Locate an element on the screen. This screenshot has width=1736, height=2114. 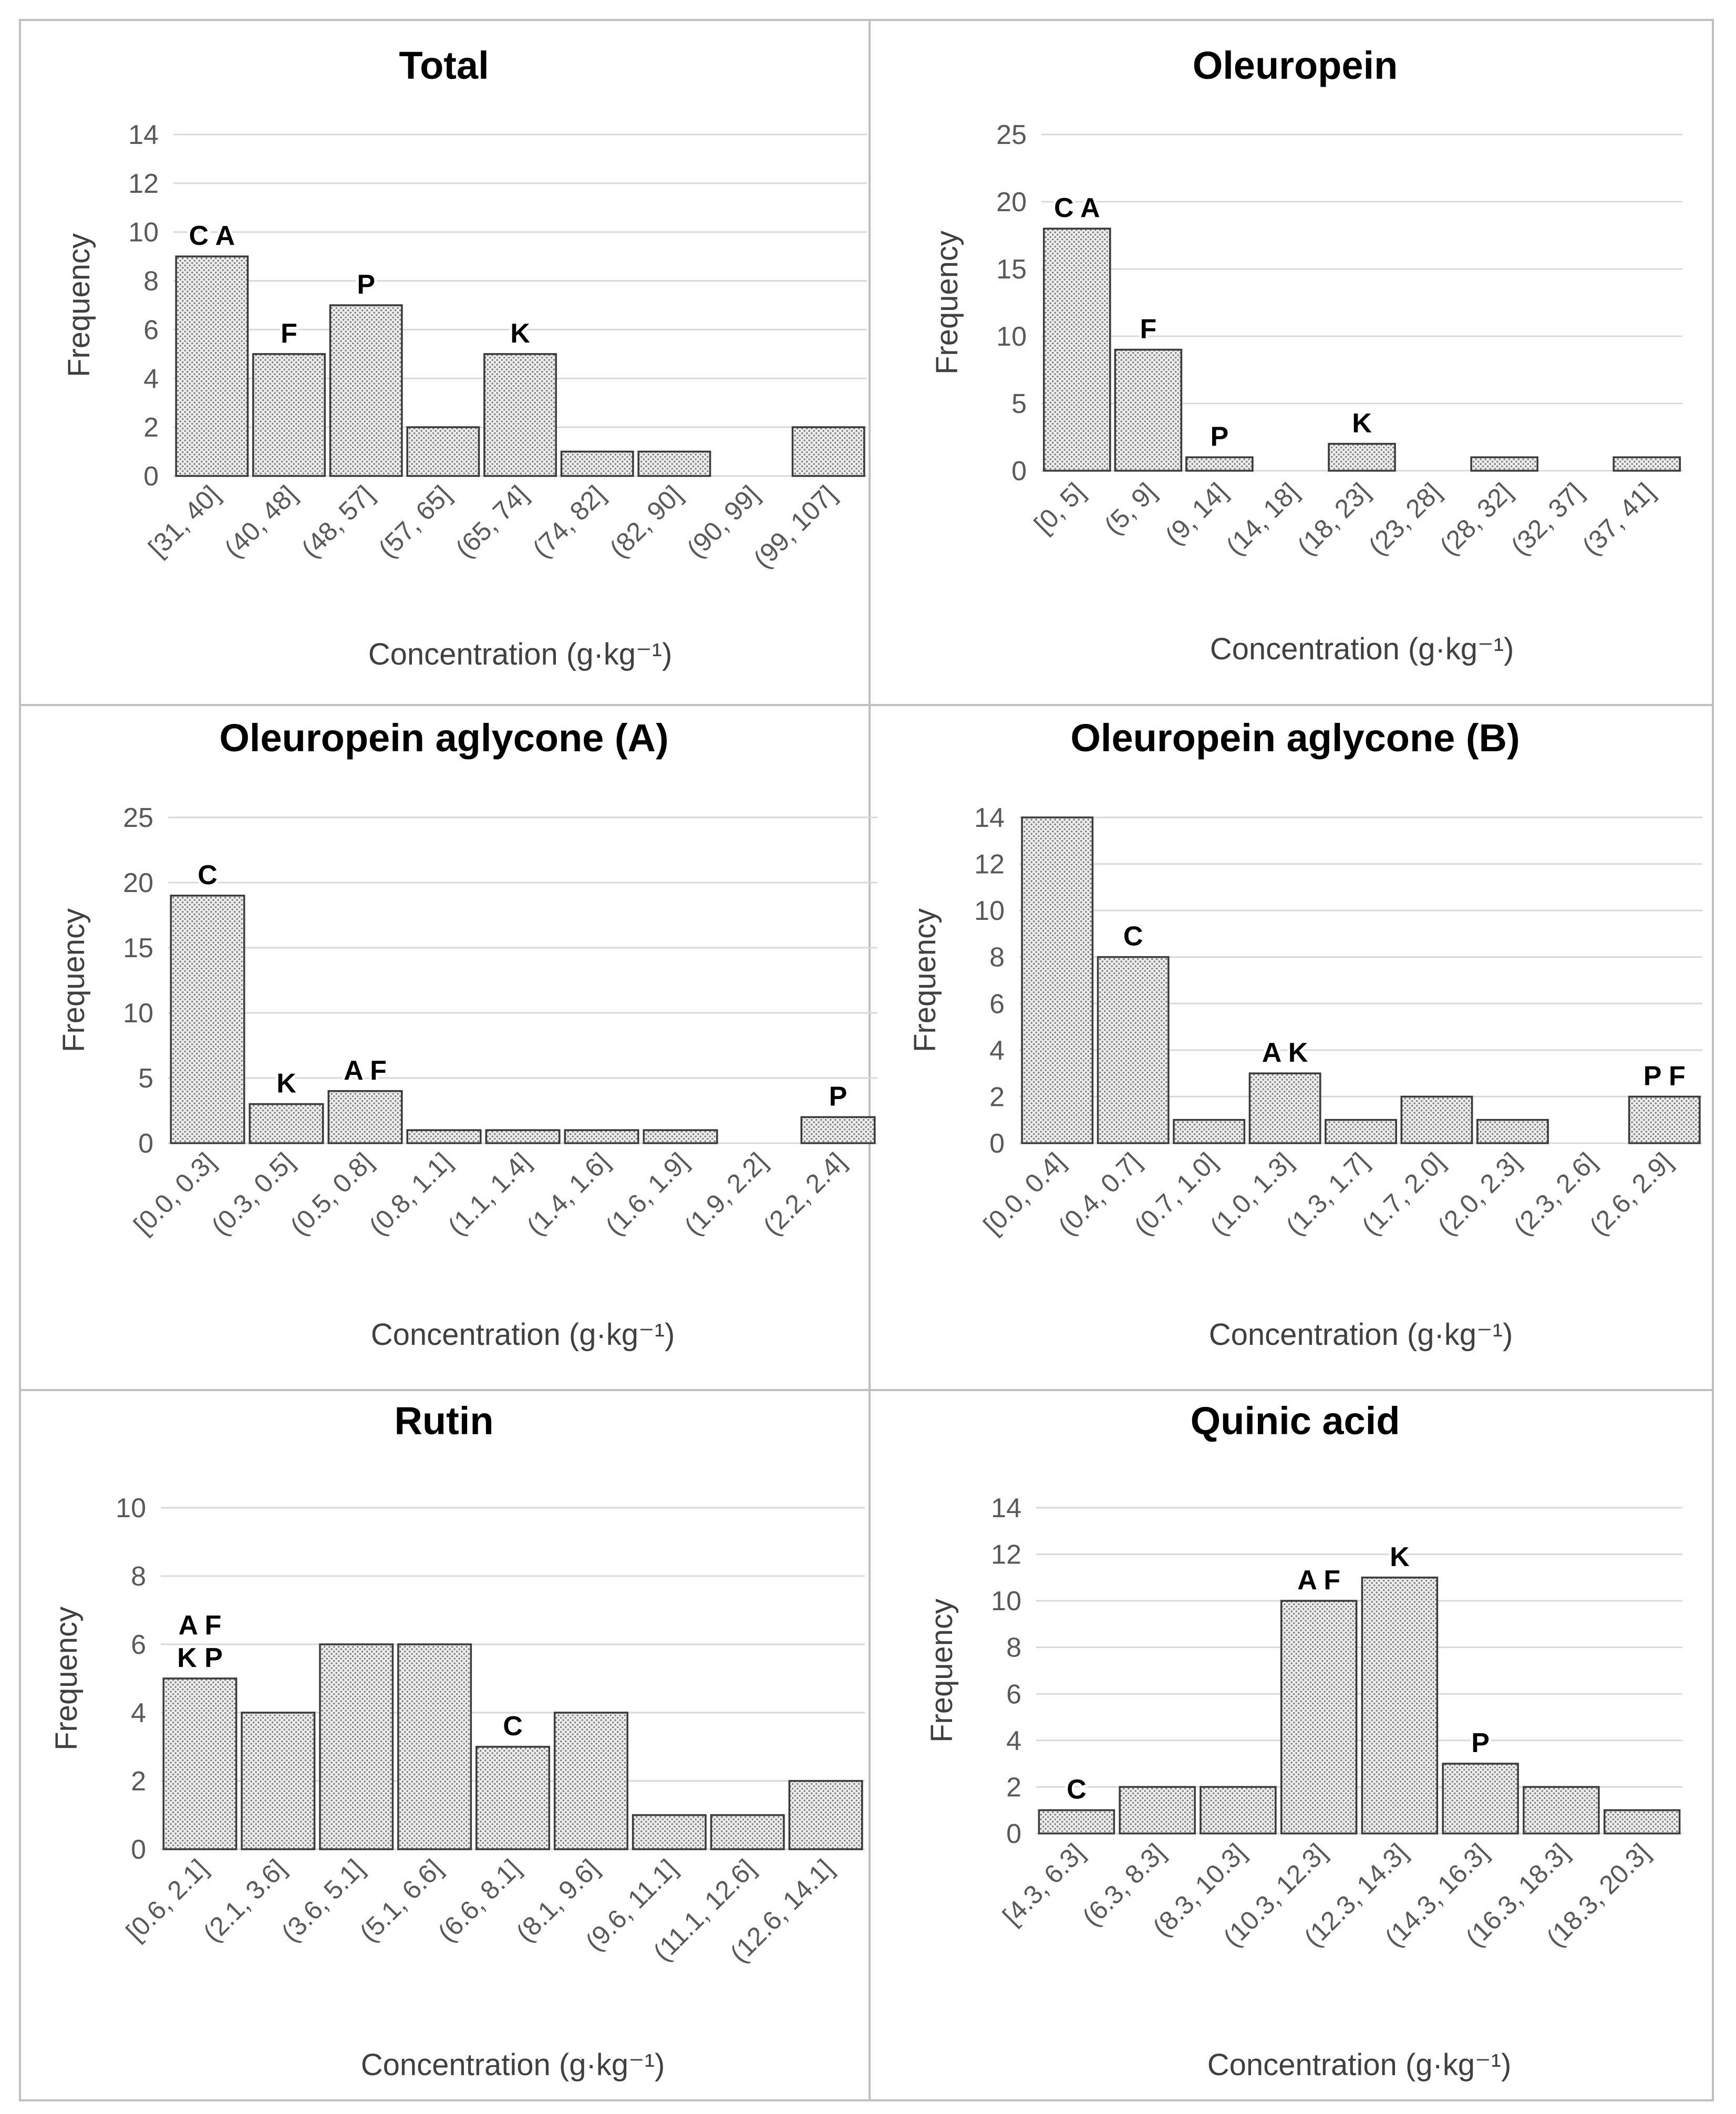
x-tick-label: (32, 37] is located at coordinates (1547, 519).